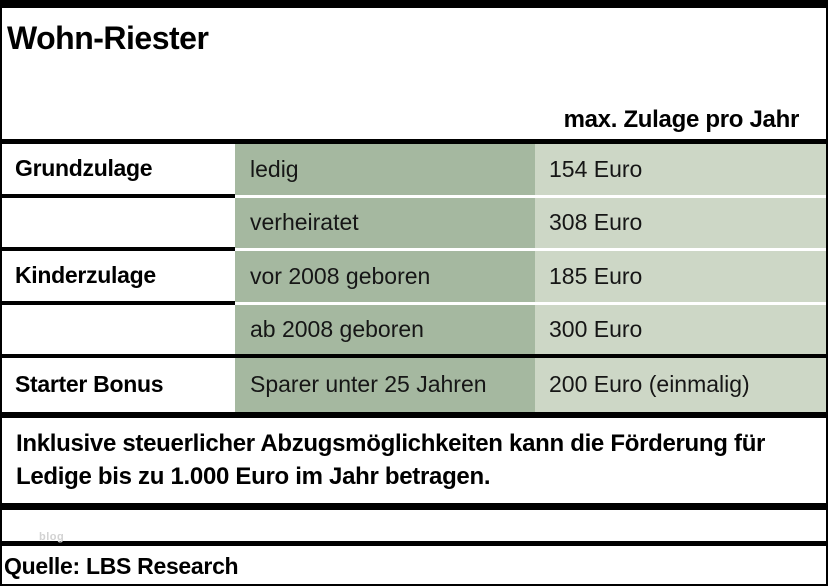 This screenshot has width=828, height=586. What do you see at coordinates (385, 331) in the screenshot?
I see `table-cell-condition: ab 2008 geboren` at bounding box center [385, 331].